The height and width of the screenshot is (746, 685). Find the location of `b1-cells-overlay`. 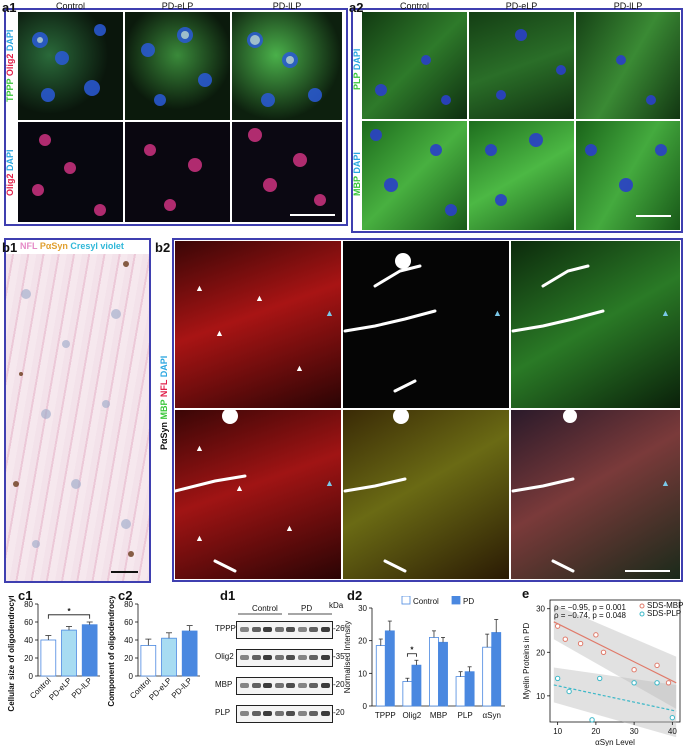

b1-cells-overlay is located at coordinates (75, 417).